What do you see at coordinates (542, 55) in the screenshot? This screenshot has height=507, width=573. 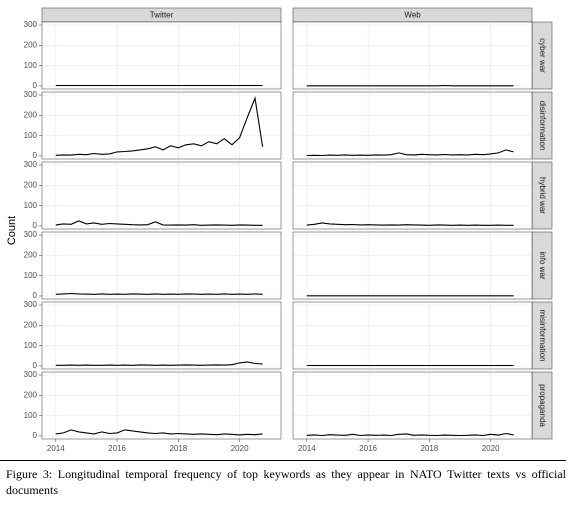 I see `row-strip-label: cyber war` at bounding box center [542, 55].